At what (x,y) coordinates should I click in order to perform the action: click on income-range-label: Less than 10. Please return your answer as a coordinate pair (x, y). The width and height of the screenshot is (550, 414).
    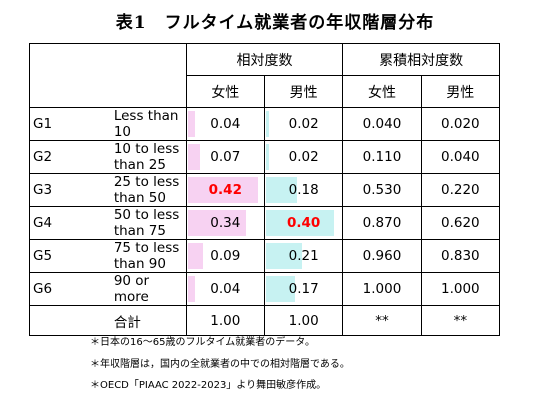
    Looking at the image, I should click on (147, 124).